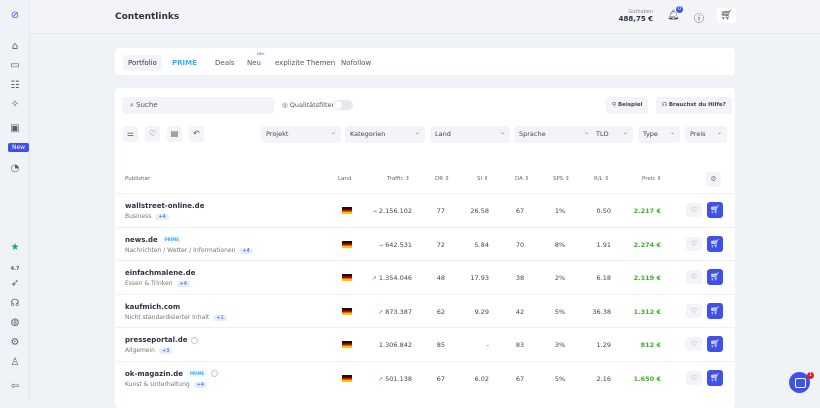  I want to click on publisher-name: presseportal.de, so click(162, 340).